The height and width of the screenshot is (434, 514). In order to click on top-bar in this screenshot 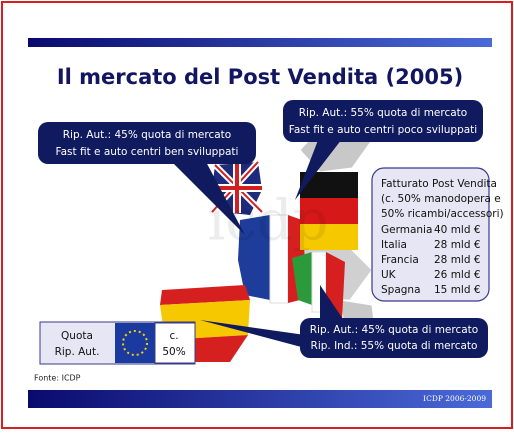, I will do `click(260, 42)`.